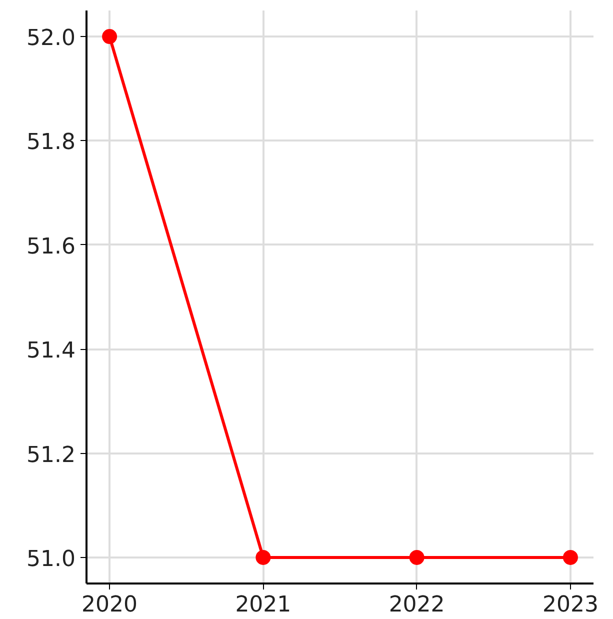 Image resolution: width=613 pixels, height=619 pixels. I want to click on y-tick-label: 51.4, so click(51, 351).